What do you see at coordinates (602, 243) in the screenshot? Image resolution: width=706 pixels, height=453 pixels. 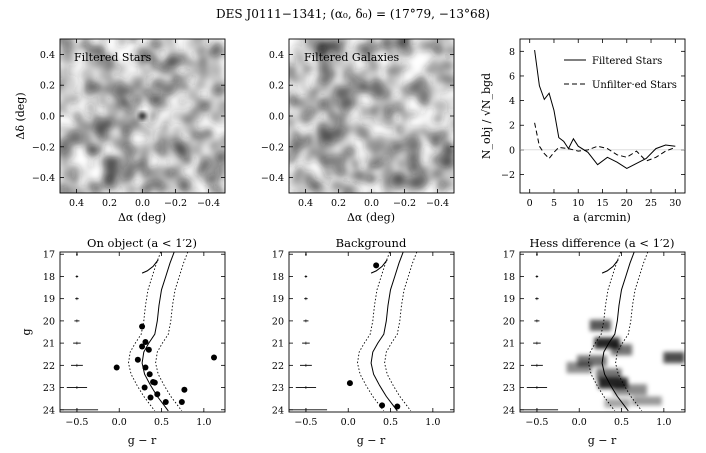 I see `cmd-hess-title: Hess difference (a < 1′2)` at bounding box center [602, 243].